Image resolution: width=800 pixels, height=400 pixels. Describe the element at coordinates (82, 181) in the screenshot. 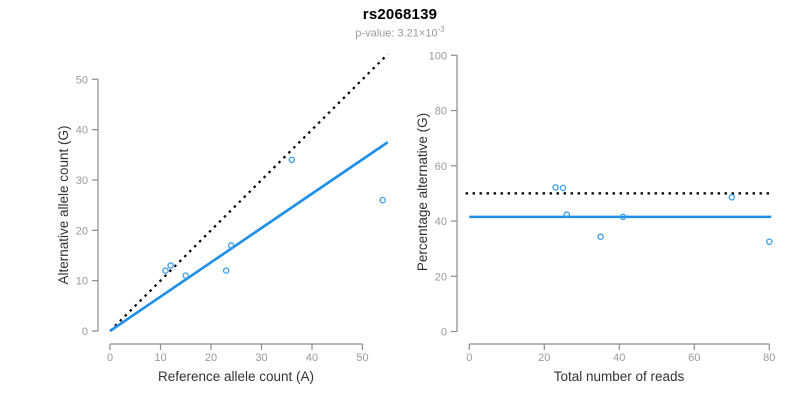

I see `y-tick-label: 30` at that location.